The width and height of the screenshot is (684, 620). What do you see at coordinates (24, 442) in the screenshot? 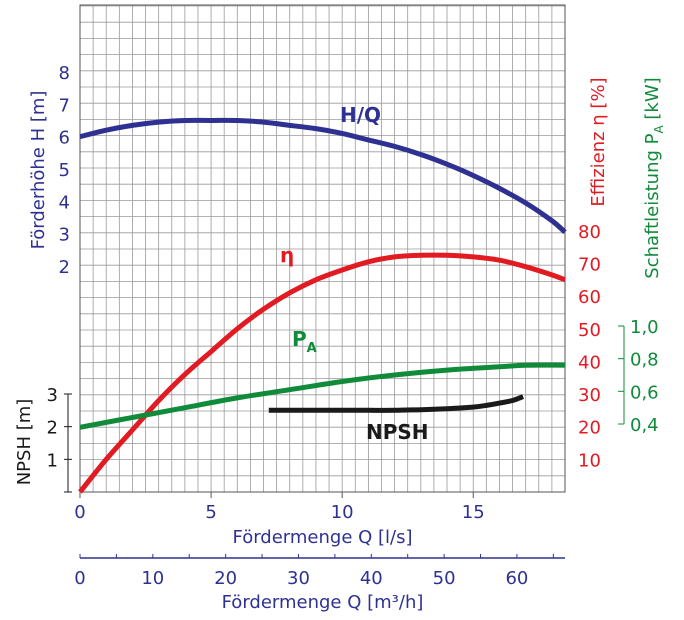
I see `npsh-axis-label: NPSH [m]` at bounding box center [24, 442].